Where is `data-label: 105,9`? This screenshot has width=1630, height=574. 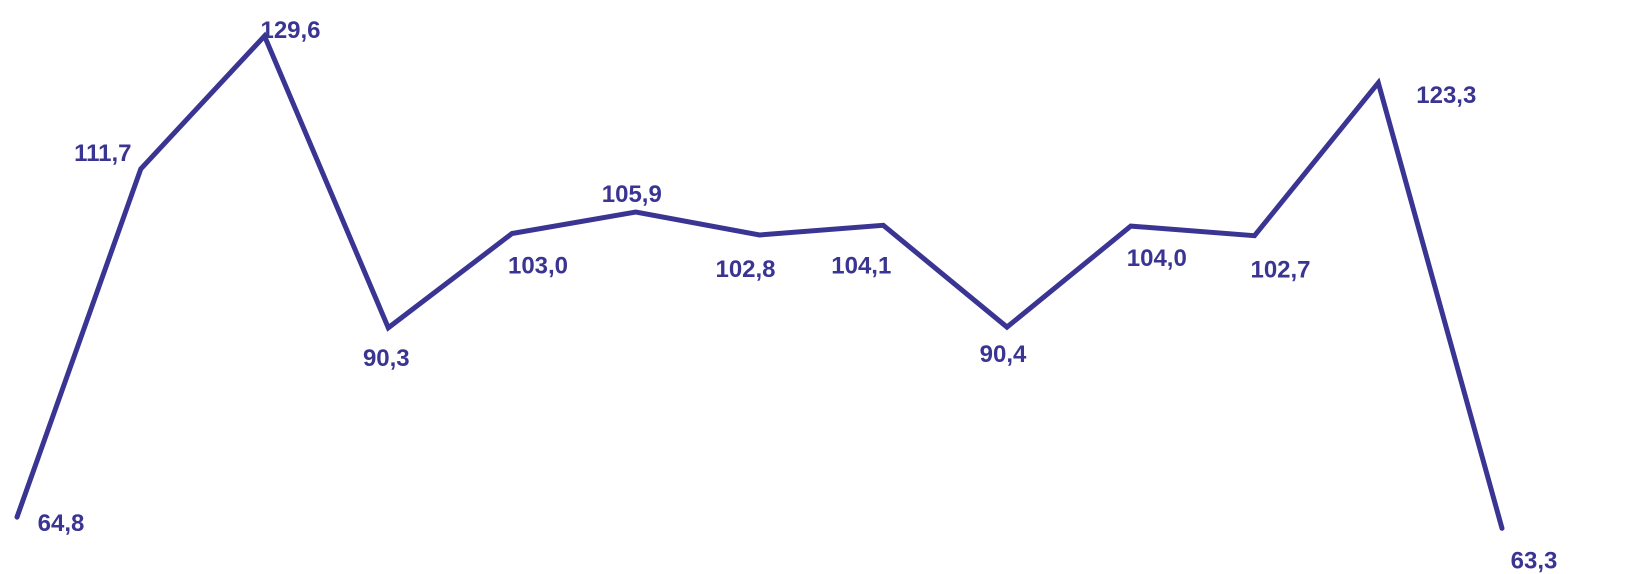
data-label: 105,9 is located at coordinates (632, 194).